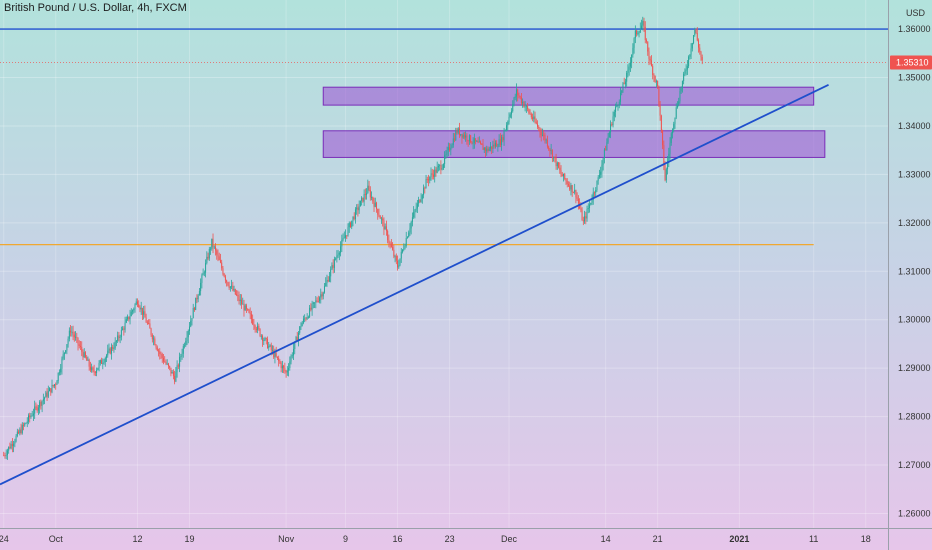  I want to click on y-tick-label: 1.36000, so click(914, 29).